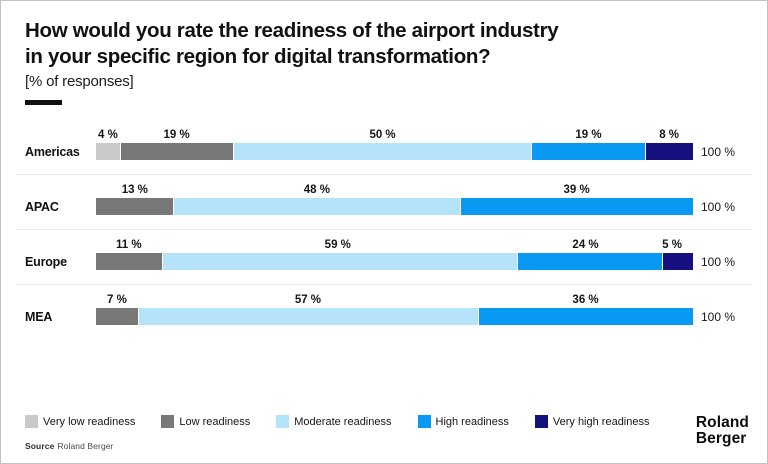 This screenshot has height=464, width=768. Describe the element at coordinates (46, 261) in the screenshot. I see `category-label: Europe` at that location.